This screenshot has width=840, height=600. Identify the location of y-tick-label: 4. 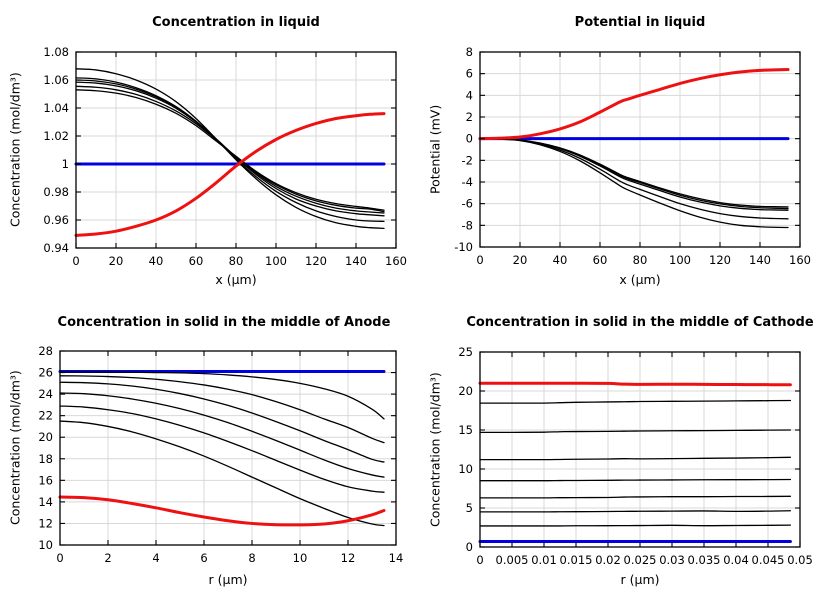
(469, 95).